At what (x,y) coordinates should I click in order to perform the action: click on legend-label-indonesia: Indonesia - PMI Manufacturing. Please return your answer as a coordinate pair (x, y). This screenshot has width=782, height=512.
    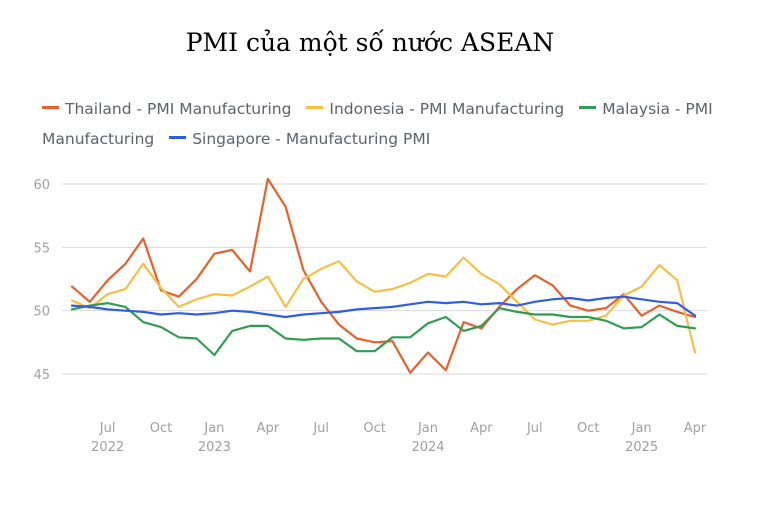
    Looking at the image, I should click on (447, 109).